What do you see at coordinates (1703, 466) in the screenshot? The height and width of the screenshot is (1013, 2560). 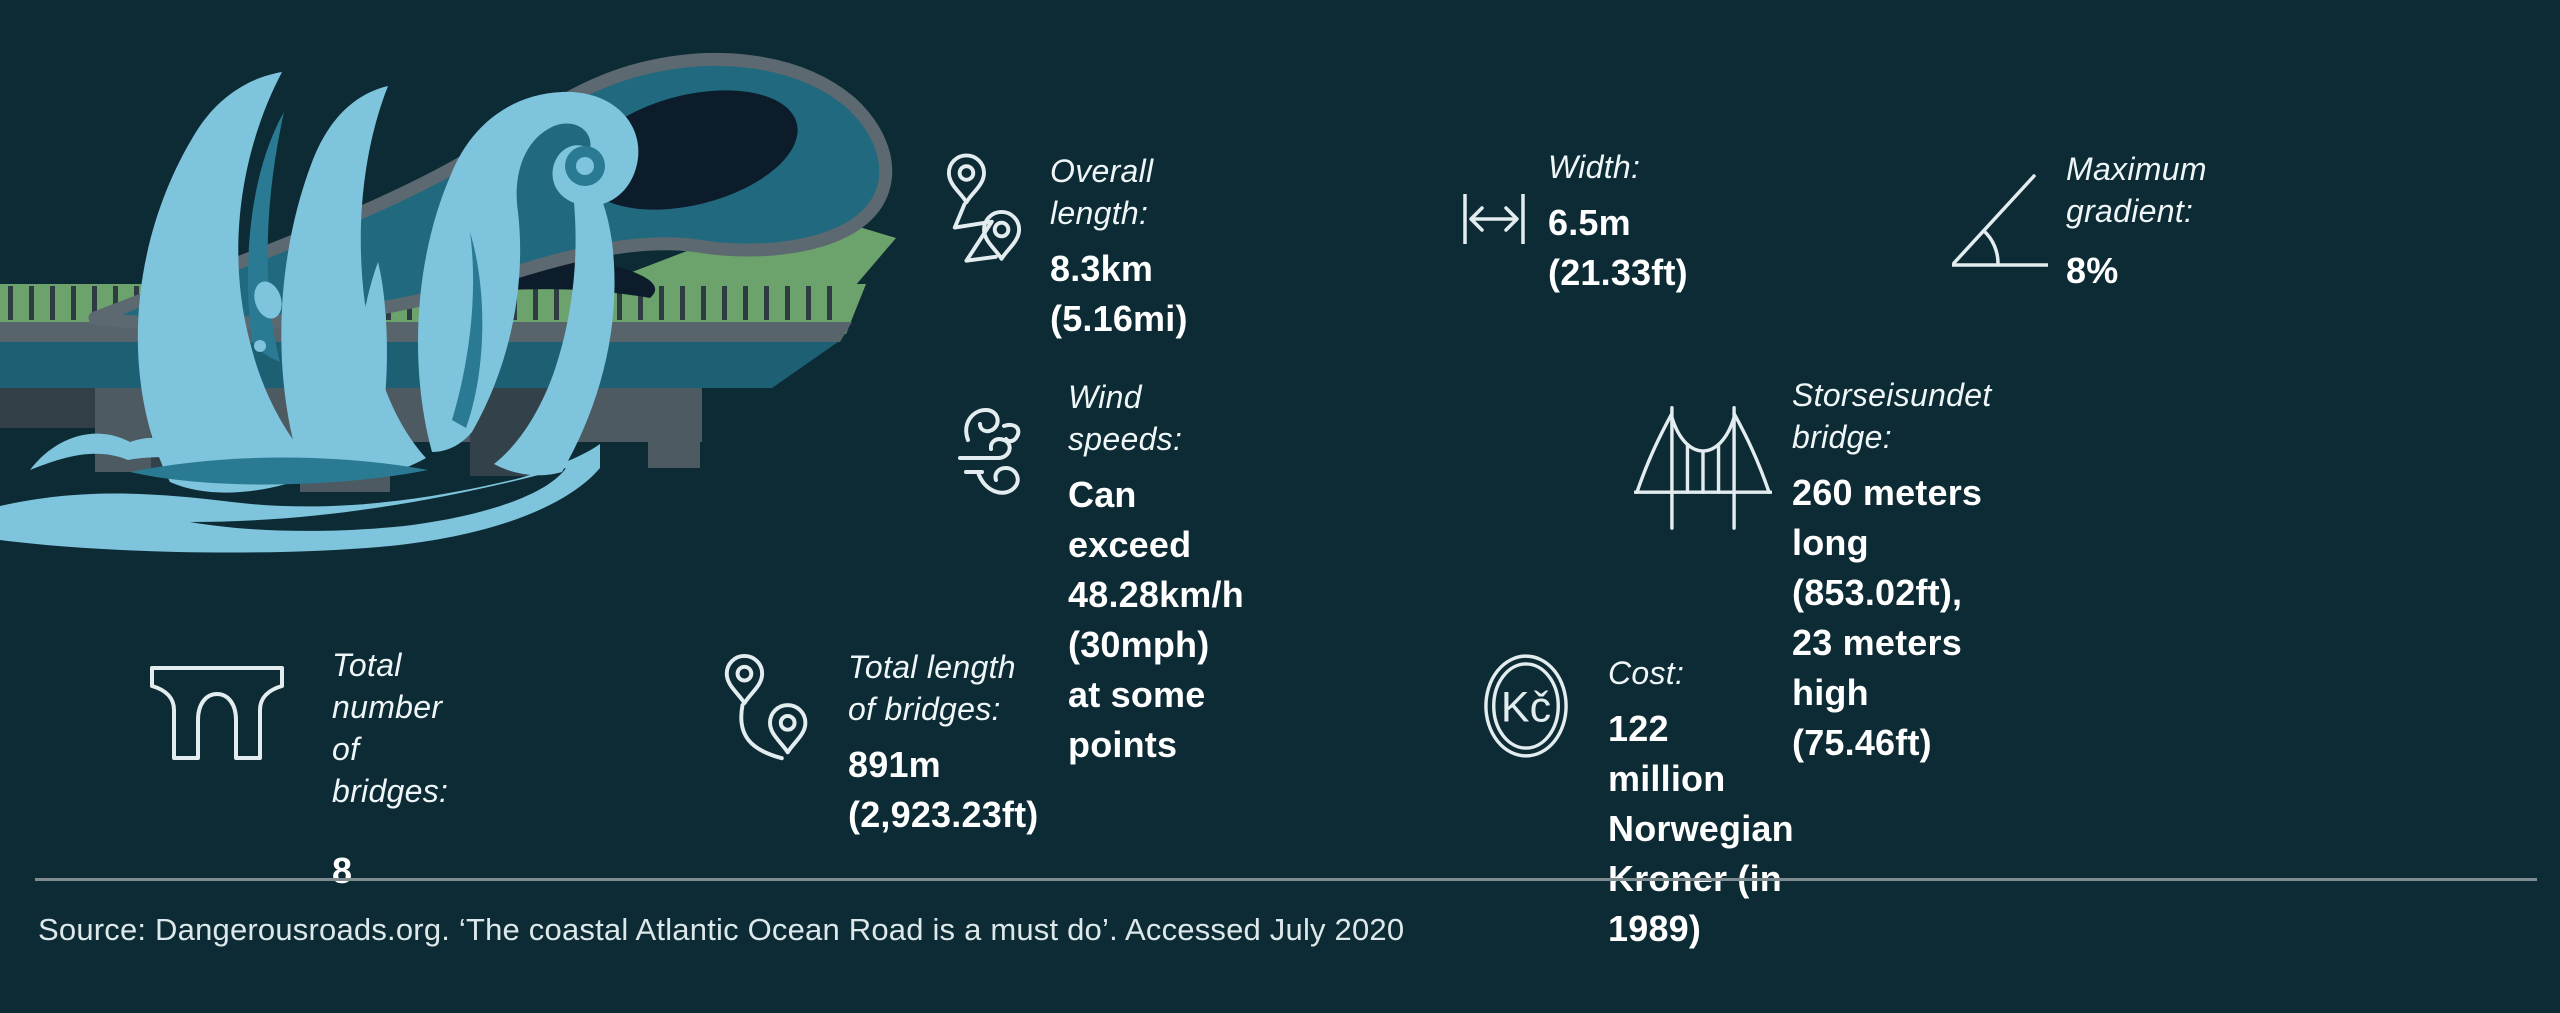 I see `suspension-bridge-icon` at bounding box center [1703, 466].